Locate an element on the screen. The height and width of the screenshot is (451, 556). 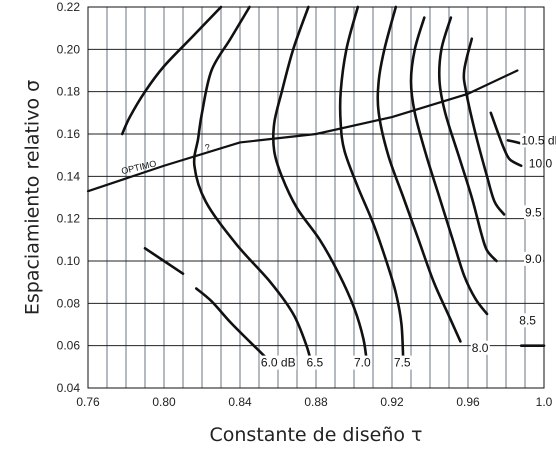
x-tick-label: 1.0 is located at coordinates (544, 402).